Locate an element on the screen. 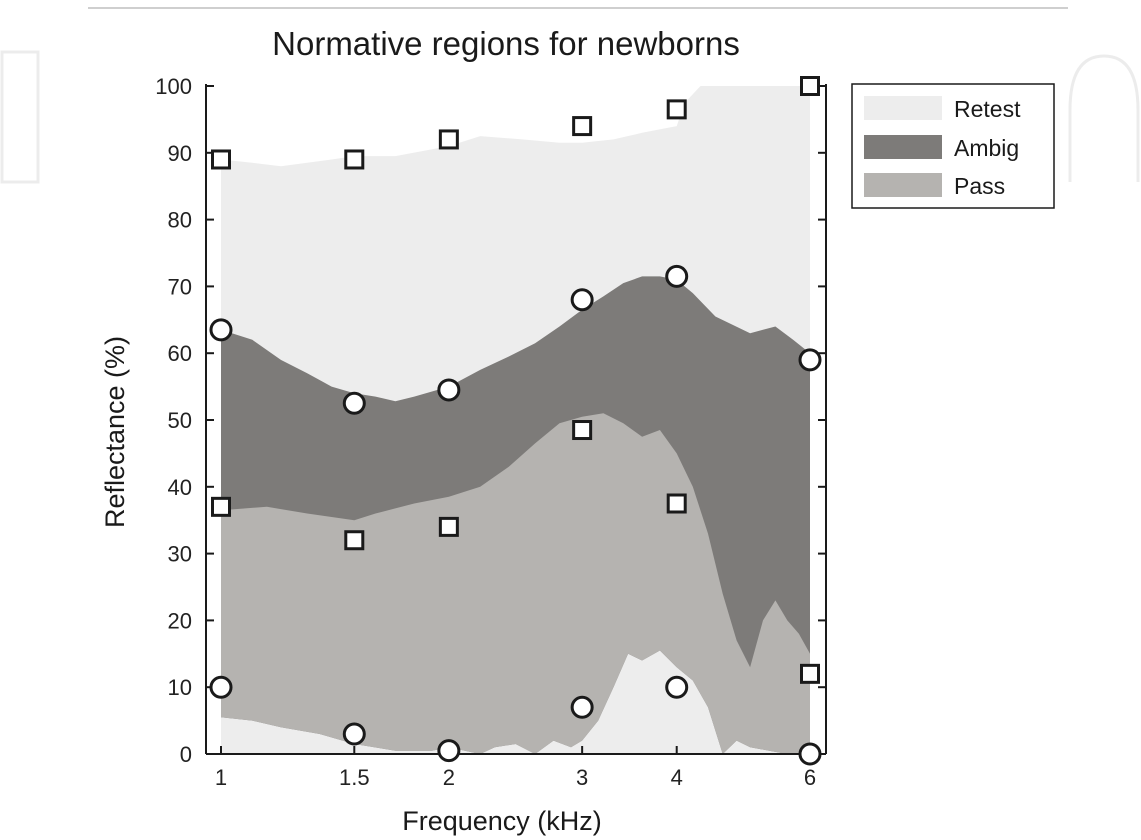 The height and width of the screenshot is (840, 1141). x-tick-label: 6 is located at coordinates (810, 777).